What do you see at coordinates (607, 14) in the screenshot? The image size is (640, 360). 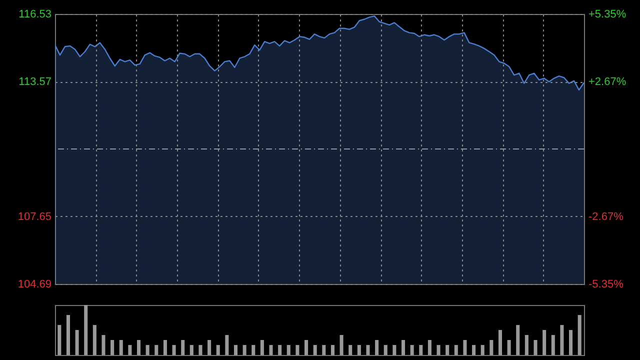 I see `y2-tick-label: +5.35%` at bounding box center [607, 14].